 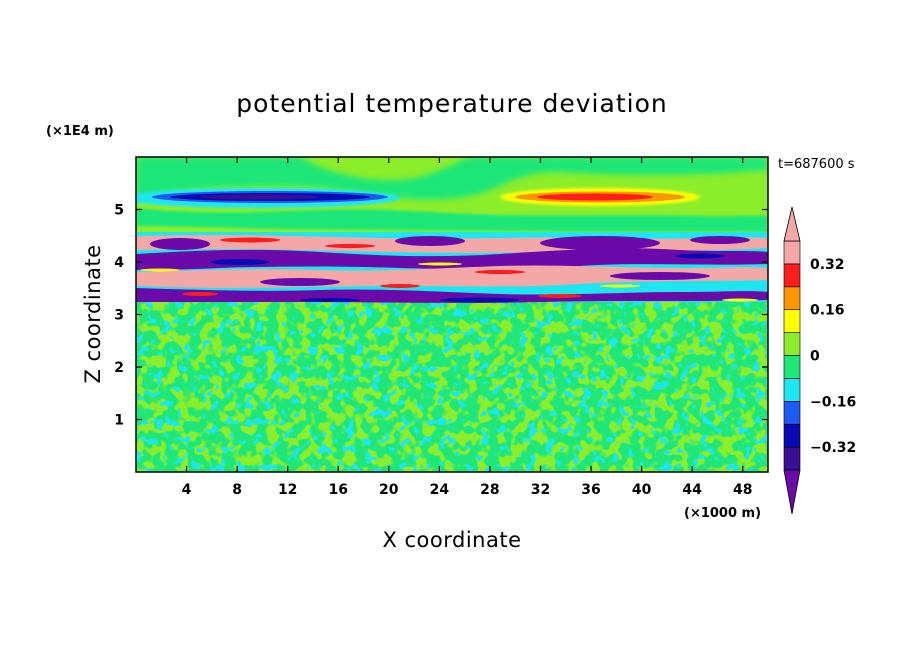 What do you see at coordinates (452, 178) in the screenshot?
I see `upper-green-wave` at bounding box center [452, 178].